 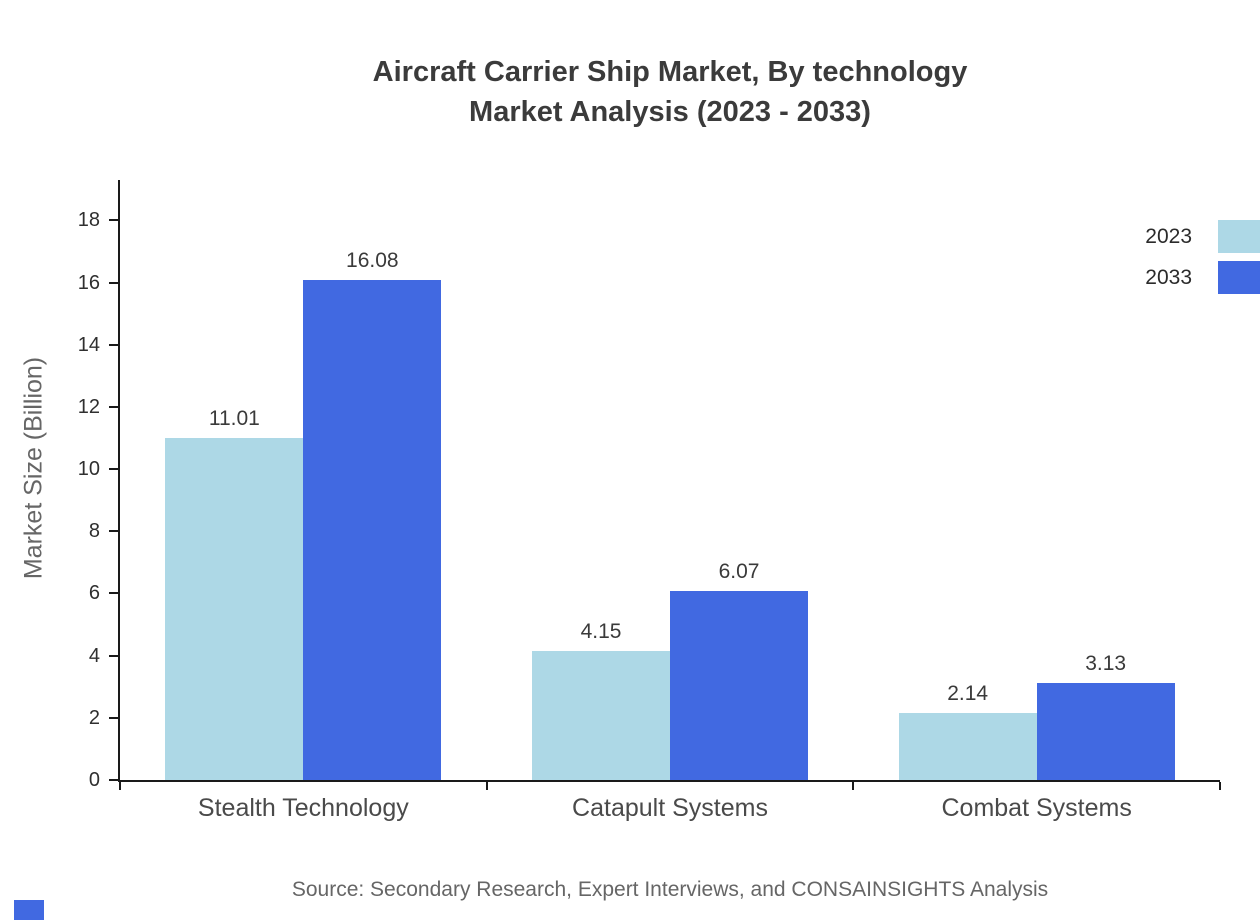 I want to click on y-tick-label: 10, so click(x=88, y=469).